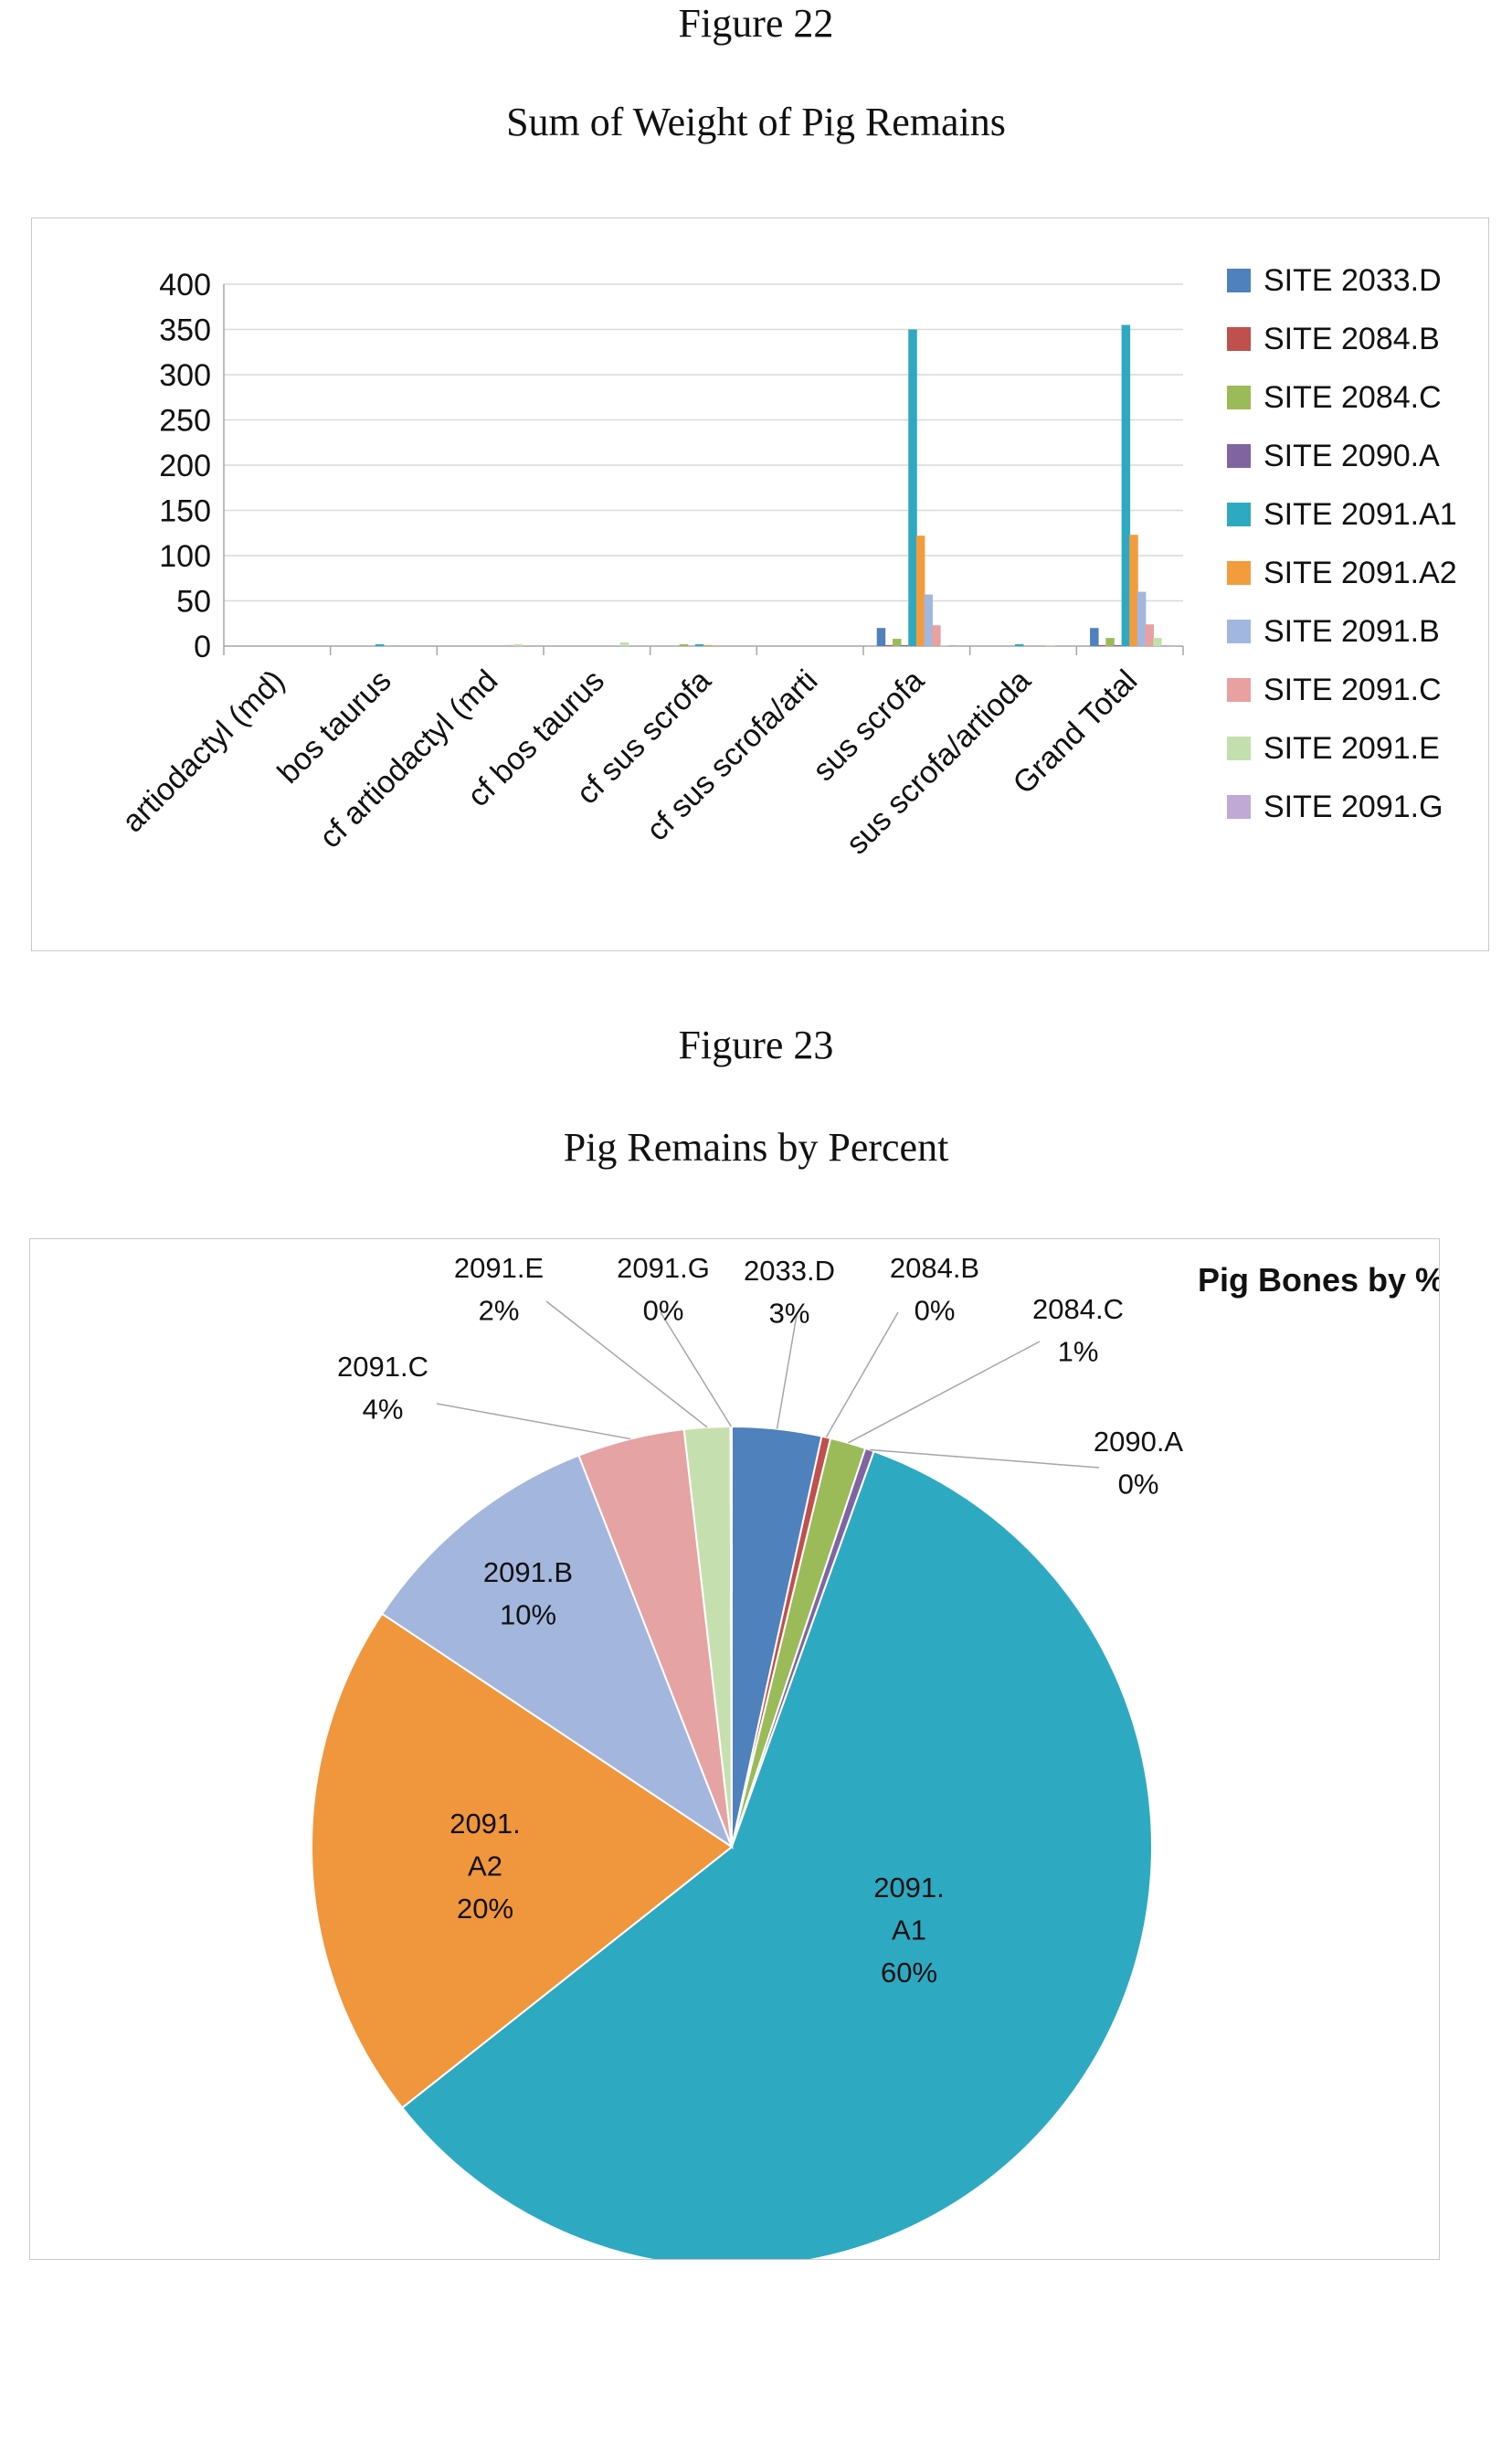 The width and height of the screenshot is (1512, 2450). I want to click on y-tick-label-0: 0, so click(202, 647).